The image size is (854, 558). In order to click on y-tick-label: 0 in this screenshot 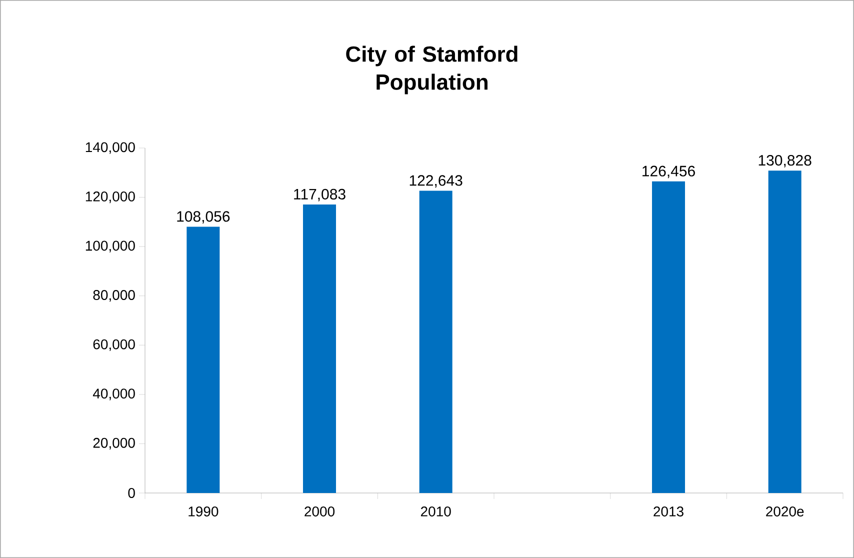, I will do `click(131, 493)`.